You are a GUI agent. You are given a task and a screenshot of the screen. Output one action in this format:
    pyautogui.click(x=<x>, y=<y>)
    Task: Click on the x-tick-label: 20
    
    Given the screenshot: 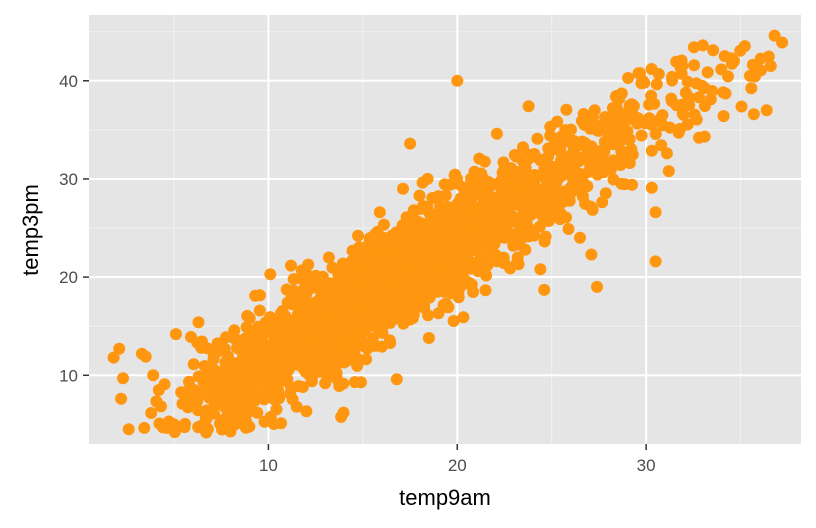 What is the action you would take?
    pyautogui.click(x=457, y=465)
    